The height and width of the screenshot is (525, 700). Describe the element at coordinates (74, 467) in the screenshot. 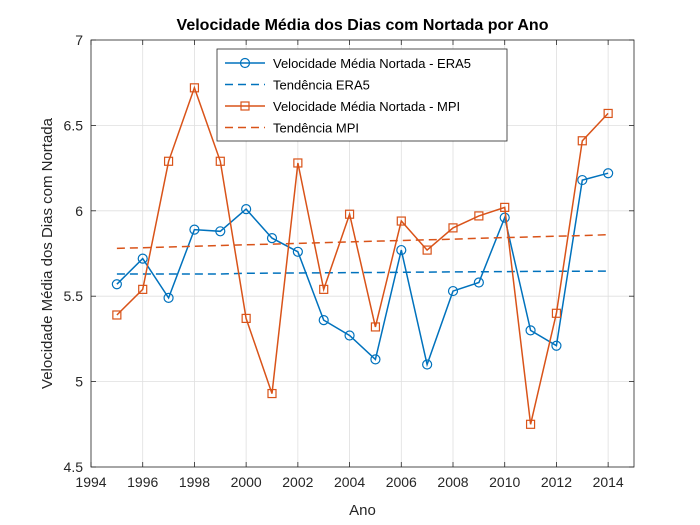

I see `y-tick-label: 4.5` at that location.